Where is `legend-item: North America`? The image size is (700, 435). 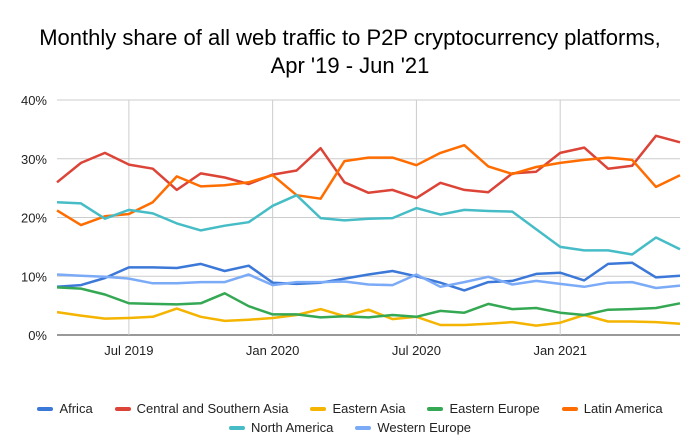
legend-item: North America is located at coordinates (281, 427).